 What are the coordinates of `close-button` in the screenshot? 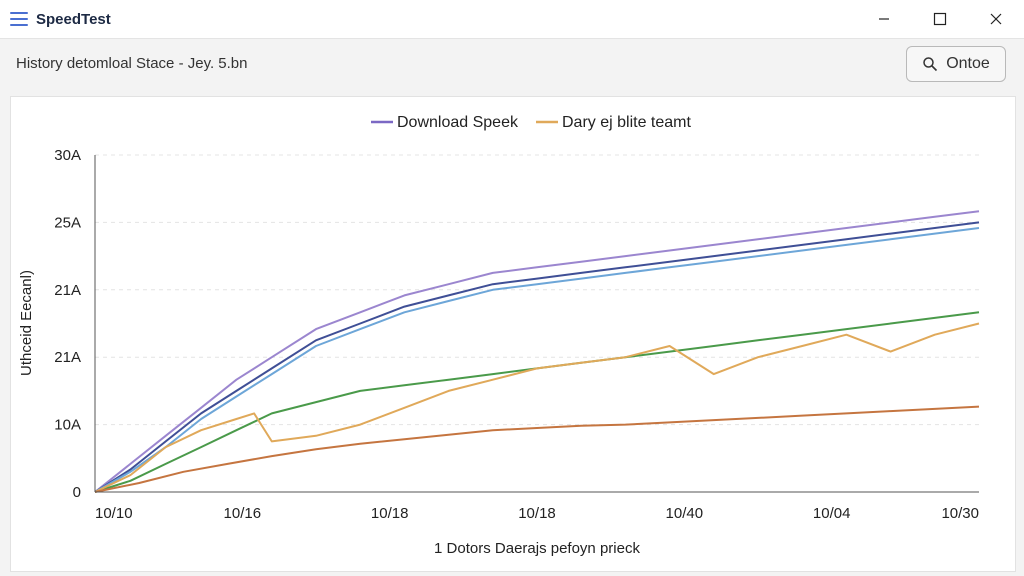 It's located at (996, 19).